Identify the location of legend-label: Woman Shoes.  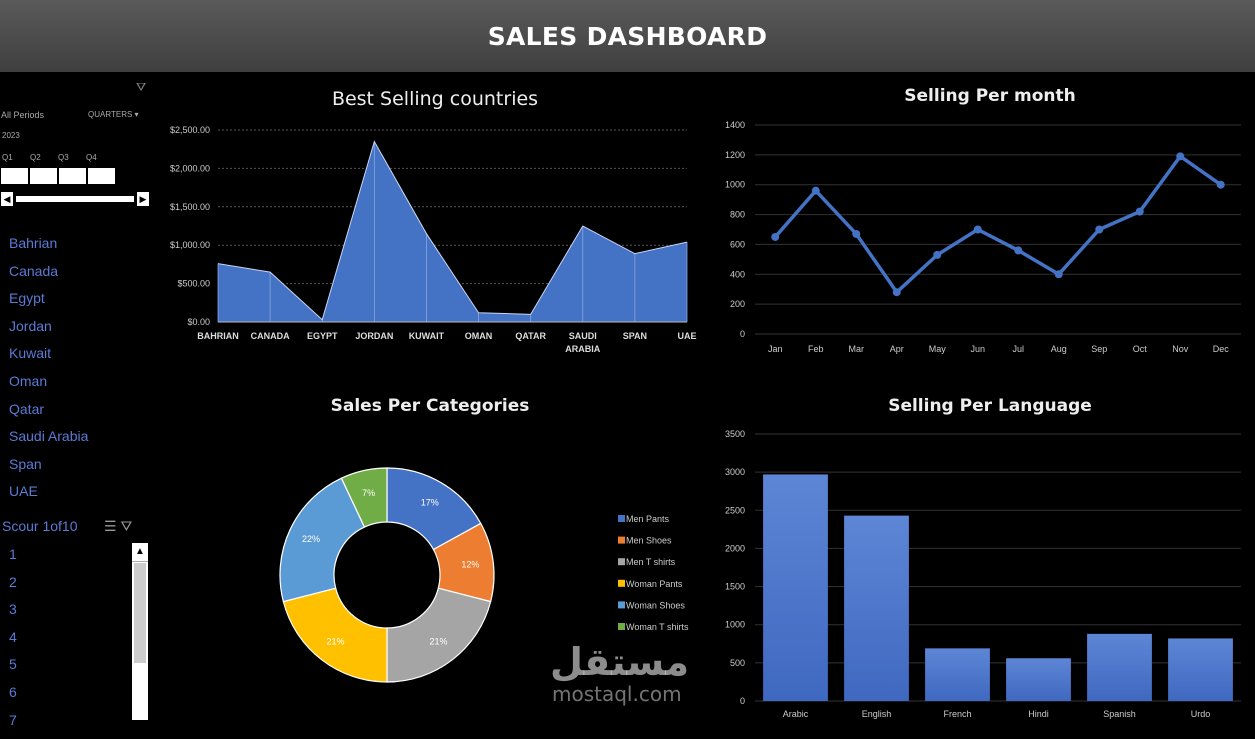
(655, 605).